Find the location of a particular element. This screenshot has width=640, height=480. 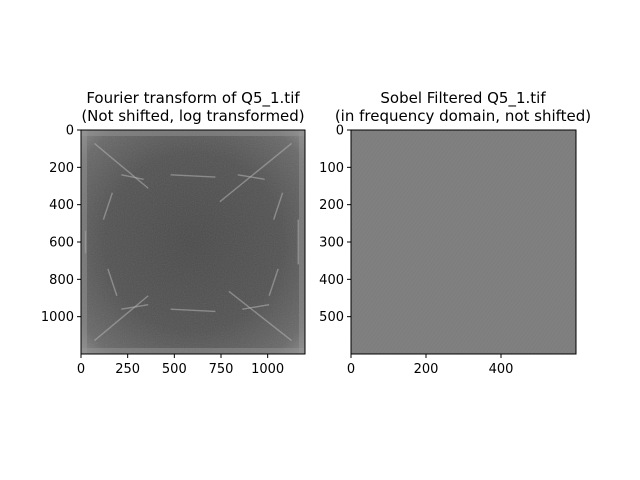

sobel-x-tick-label: 200 is located at coordinates (426, 369).